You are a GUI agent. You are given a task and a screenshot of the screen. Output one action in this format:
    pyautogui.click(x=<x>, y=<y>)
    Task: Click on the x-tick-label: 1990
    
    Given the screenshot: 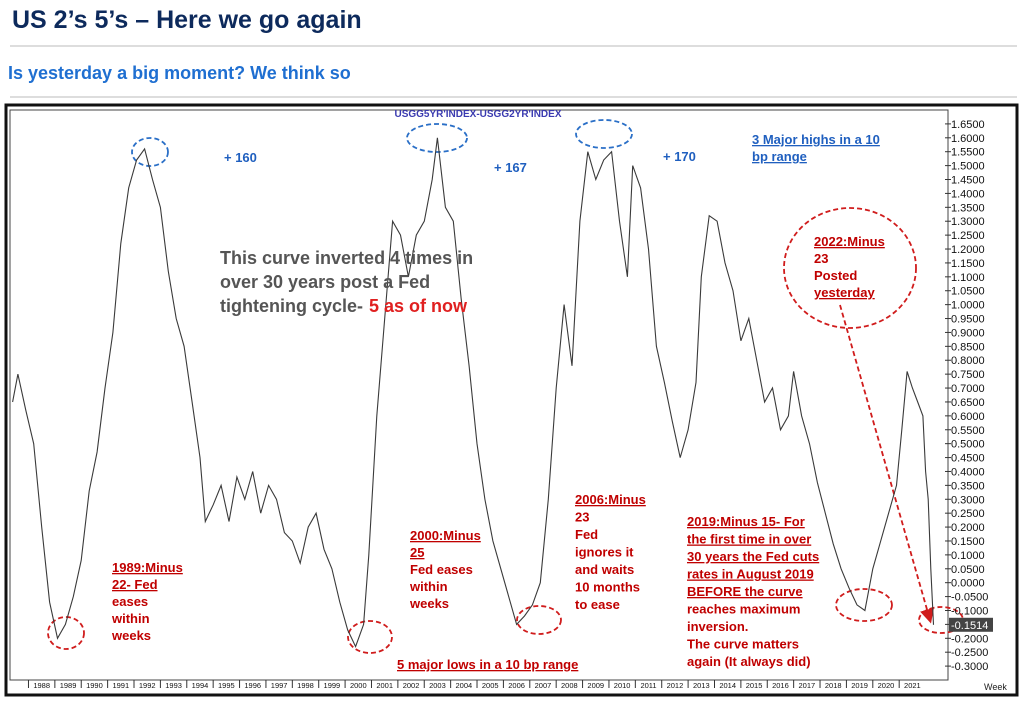 What is the action you would take?
    pyautogui.click(x=94, y=685)
    